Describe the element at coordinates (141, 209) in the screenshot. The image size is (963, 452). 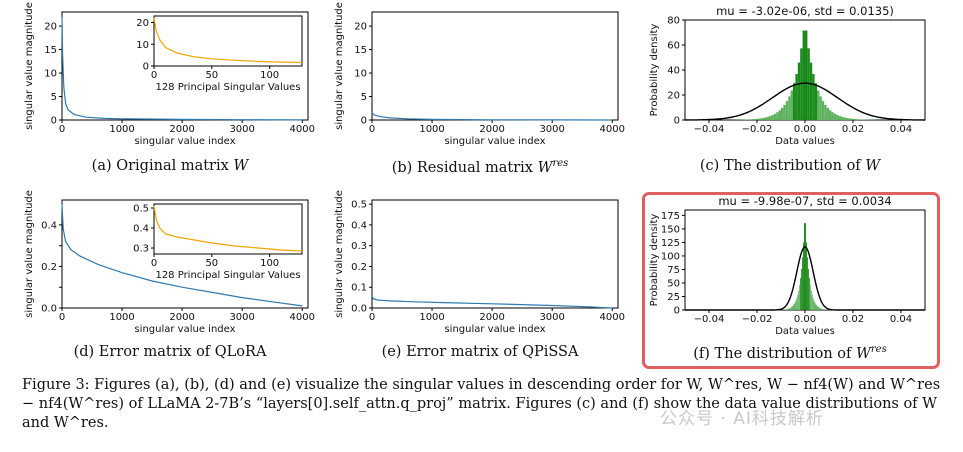
I see `y-tick-label: 0.5` at that location.